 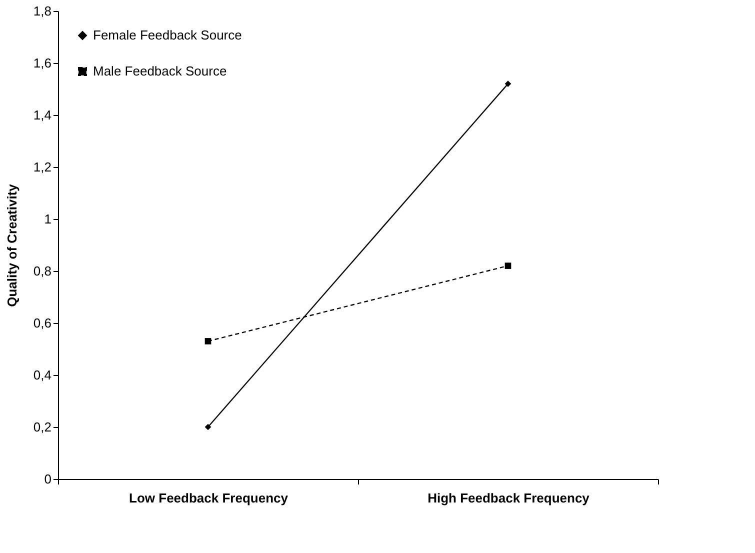 I want to click on legend-label: Male Feedback Source, so click(x=160, y=71).